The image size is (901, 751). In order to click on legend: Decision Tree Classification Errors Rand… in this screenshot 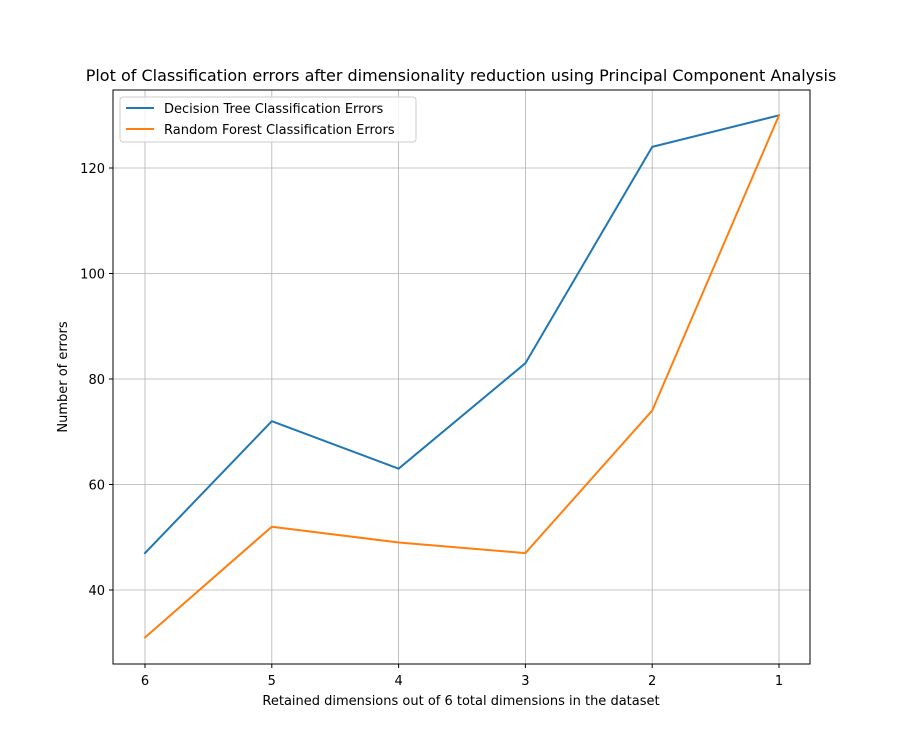, I will do `click(268, 119)`.